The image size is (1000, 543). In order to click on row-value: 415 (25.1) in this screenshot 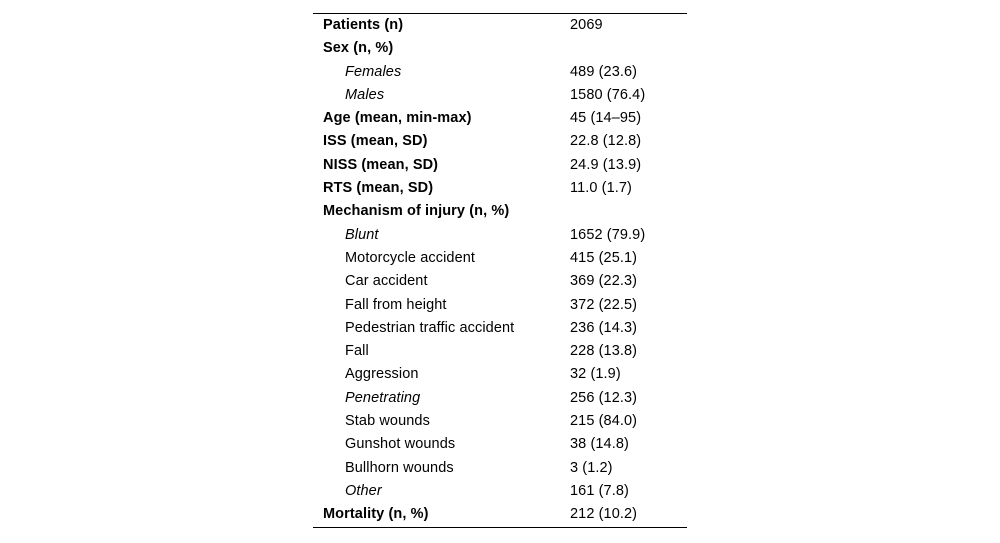, I will do `click(604, 257)`.